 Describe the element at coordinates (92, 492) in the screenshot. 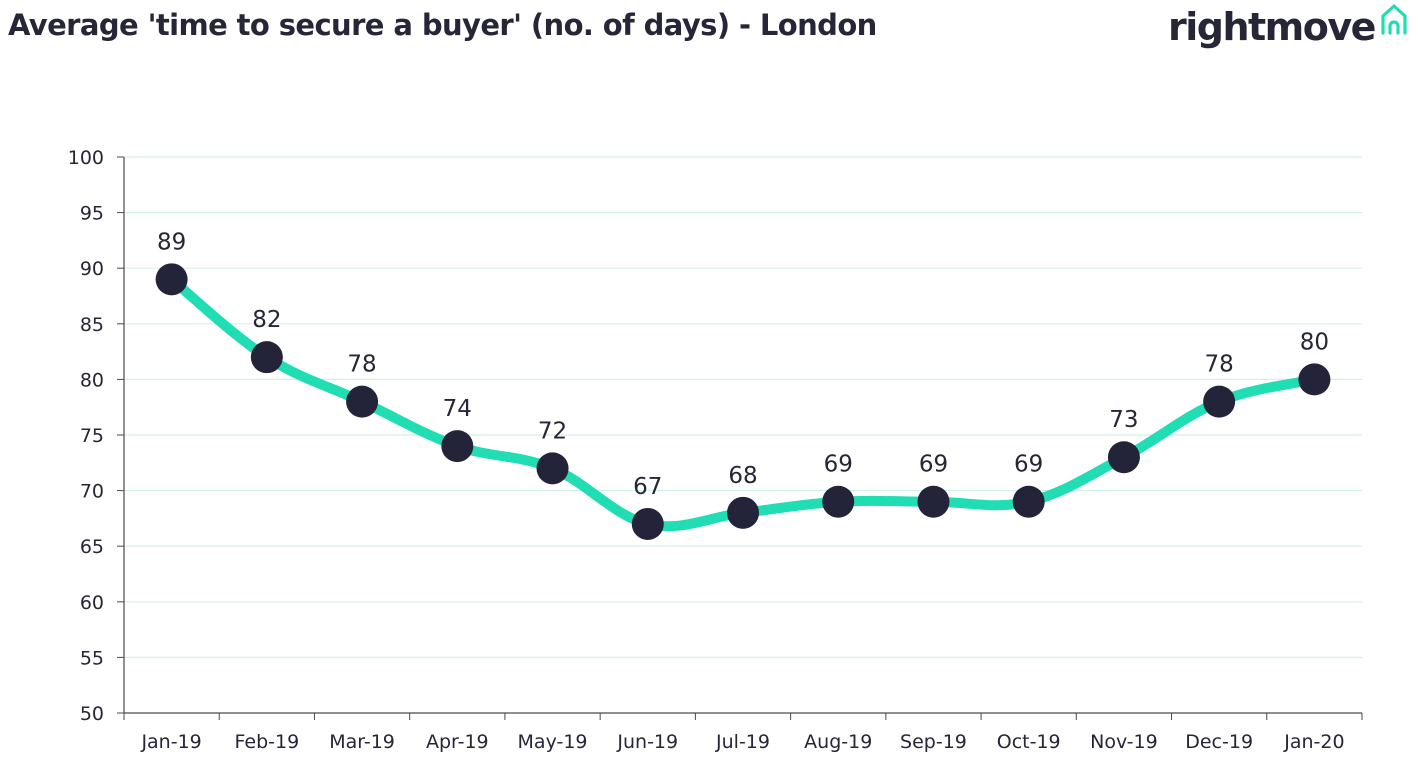

I see `y-tick-label: 70` at that location.